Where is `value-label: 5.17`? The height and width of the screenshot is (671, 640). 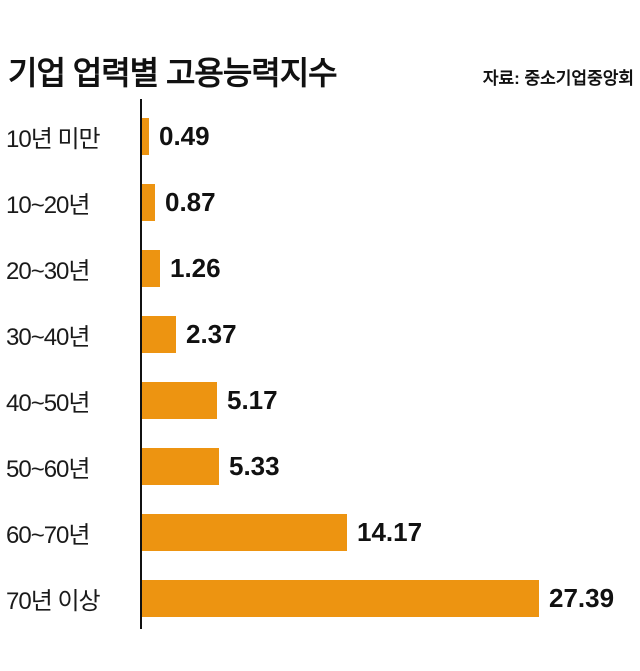
value-label: 5.17 is located at coordinates (252, 399).